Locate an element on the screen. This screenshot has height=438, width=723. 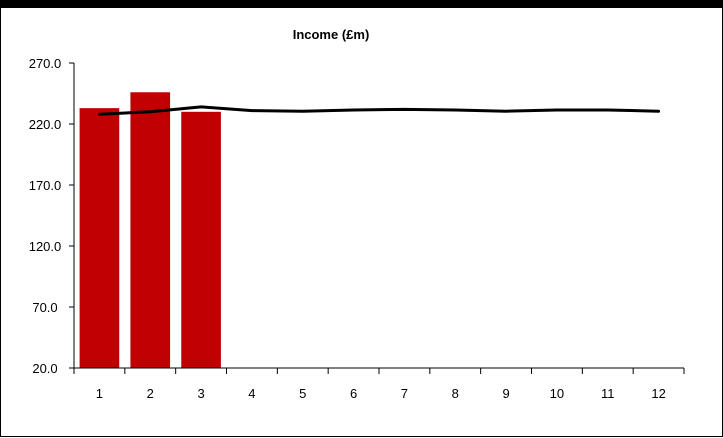
x-tick-label-8: 8 is located at coordinates (455, 393).